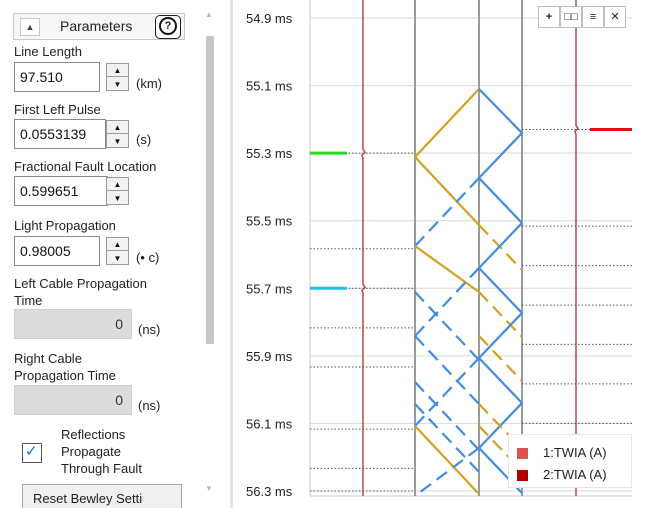 The width and height of the screenshot is (648, 508). What do you see at coordinates (149, 83) in the screenshot?
I see `line-length-unit: (km)` at bounding box center [149, 83].